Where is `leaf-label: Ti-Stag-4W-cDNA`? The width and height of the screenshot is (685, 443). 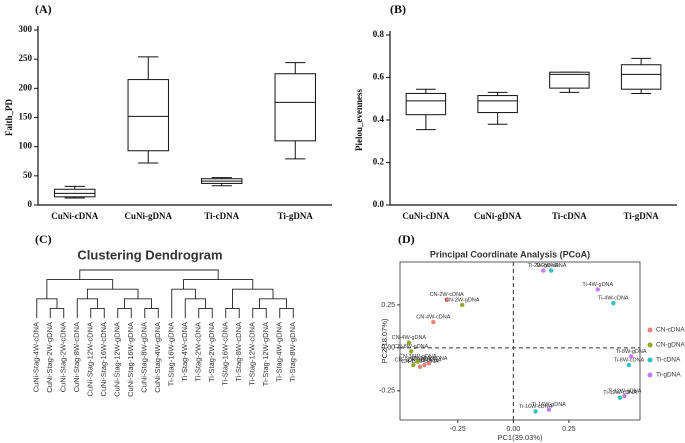 leaf-label: Ti-Stag-4W-cDNA is located at coordinates (184, 352).